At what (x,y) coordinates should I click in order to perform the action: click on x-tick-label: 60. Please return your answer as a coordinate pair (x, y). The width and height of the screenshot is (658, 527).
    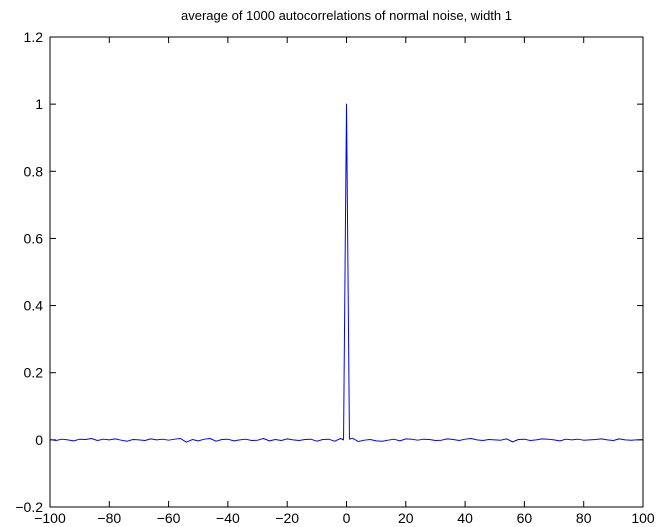
    Looking at the image, I should click on (525, 518).